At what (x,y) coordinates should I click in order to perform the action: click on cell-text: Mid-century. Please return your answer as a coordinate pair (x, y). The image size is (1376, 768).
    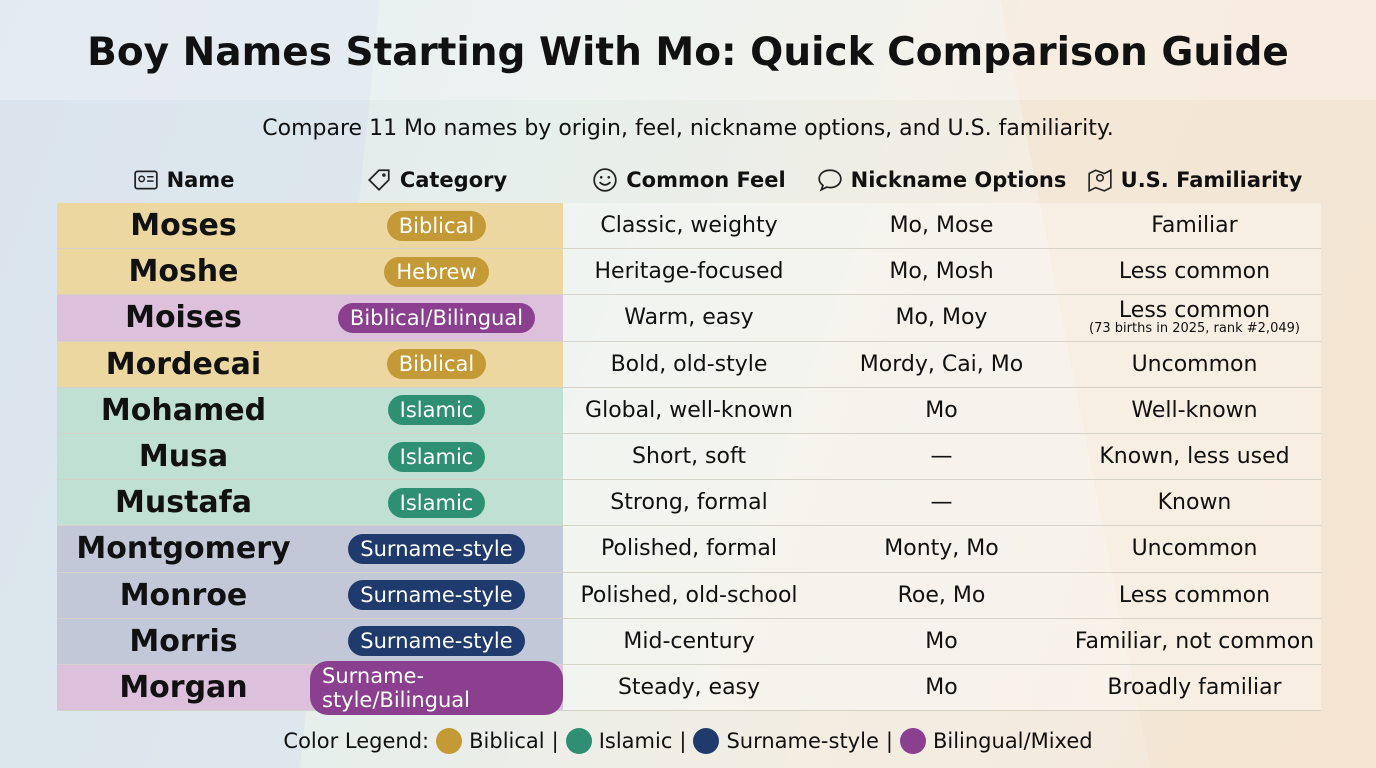
    Looking at the image, I should click on (689, 641).